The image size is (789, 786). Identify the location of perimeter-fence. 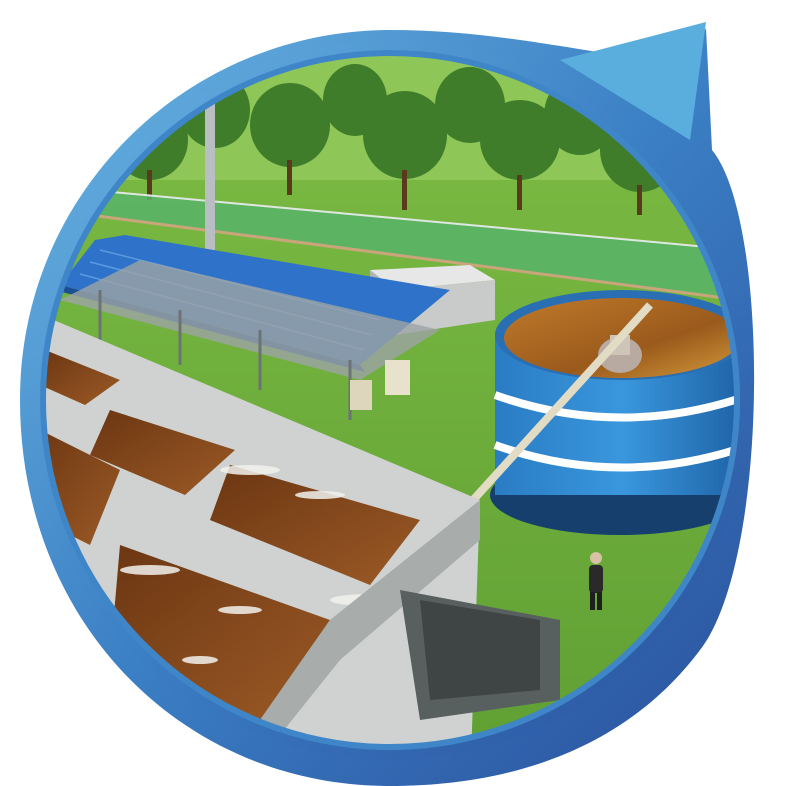
(412, 245).